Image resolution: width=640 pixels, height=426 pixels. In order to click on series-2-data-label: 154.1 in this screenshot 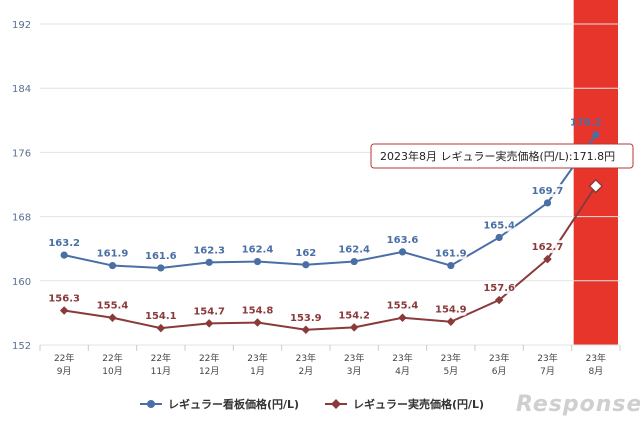, I will do `click(161, 316)`.